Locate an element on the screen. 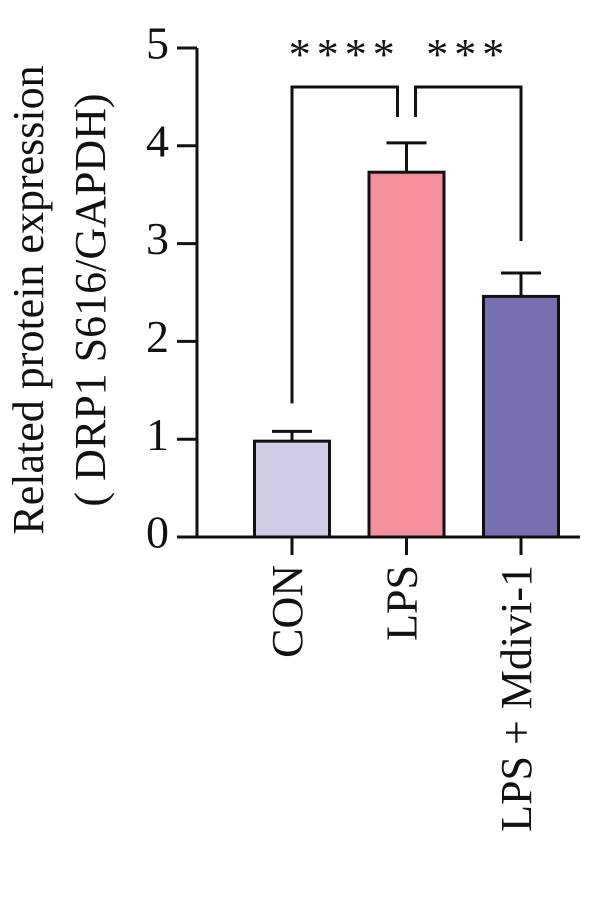  x-tick-label: LPS + Mdivi-1 is located at coordinates (516, 698).